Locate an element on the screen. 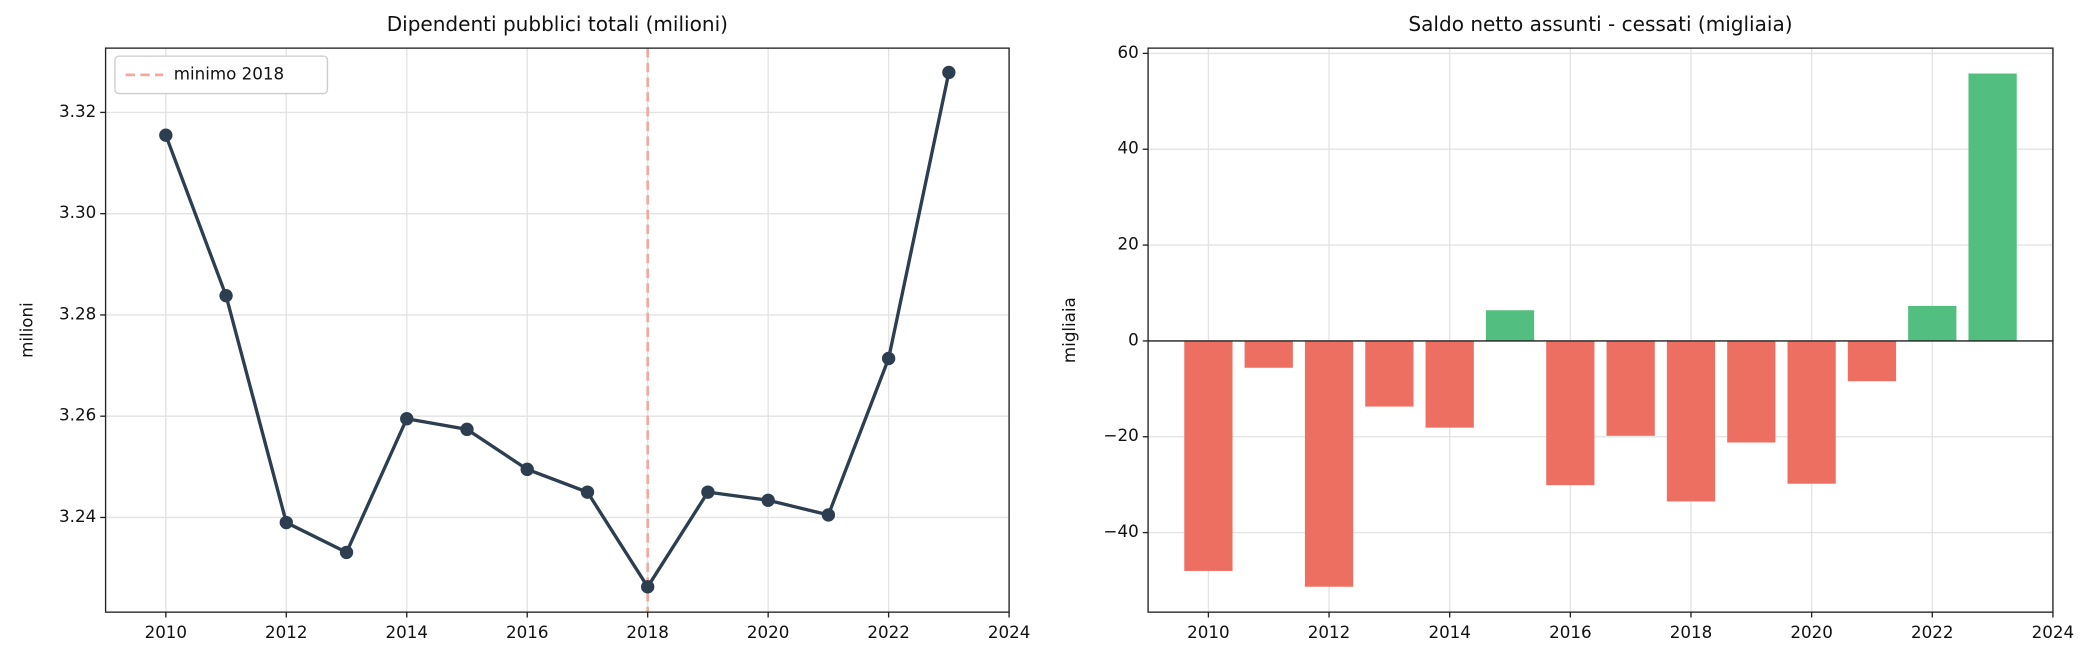 This screenshot has height=660, width=2085. chart-title: Dipendenti pubblici totali (milioni) is located at coordinates (557, 24).